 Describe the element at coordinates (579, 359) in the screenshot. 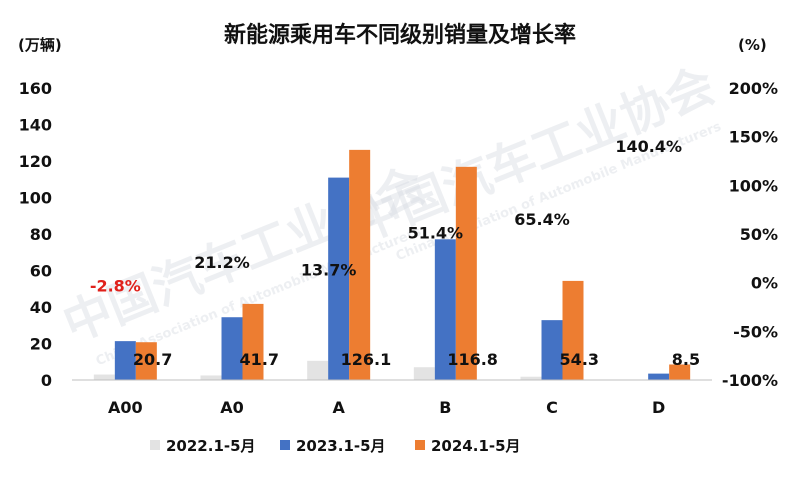

I see `value-label: 54.3` at that location.